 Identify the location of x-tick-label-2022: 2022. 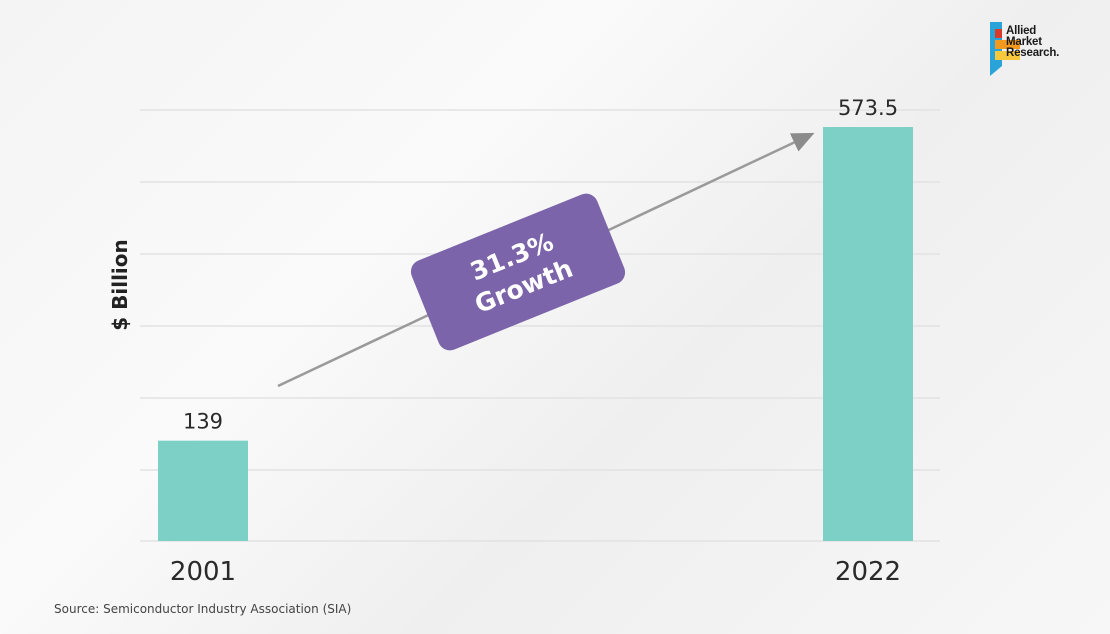
(868, 572).